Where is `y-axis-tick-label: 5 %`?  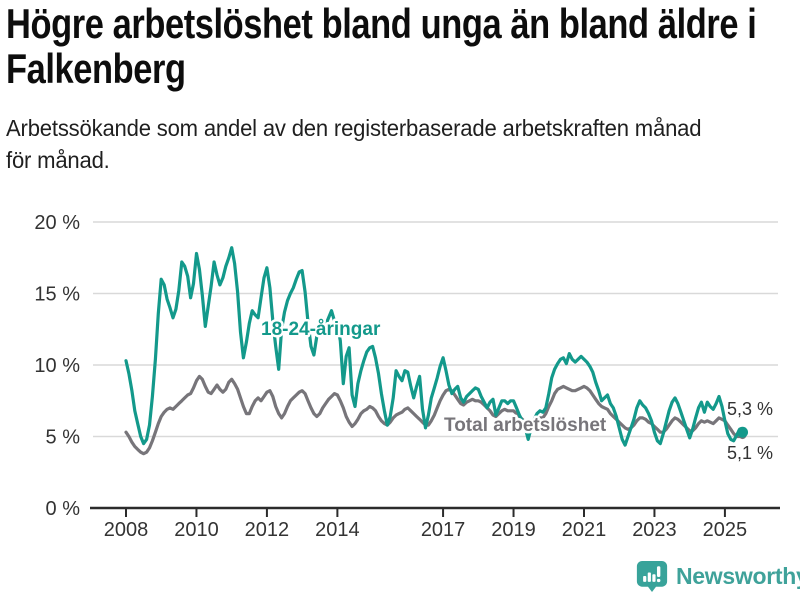
y-axis-tick-label: 5 % is located at coordinates (63, 438).